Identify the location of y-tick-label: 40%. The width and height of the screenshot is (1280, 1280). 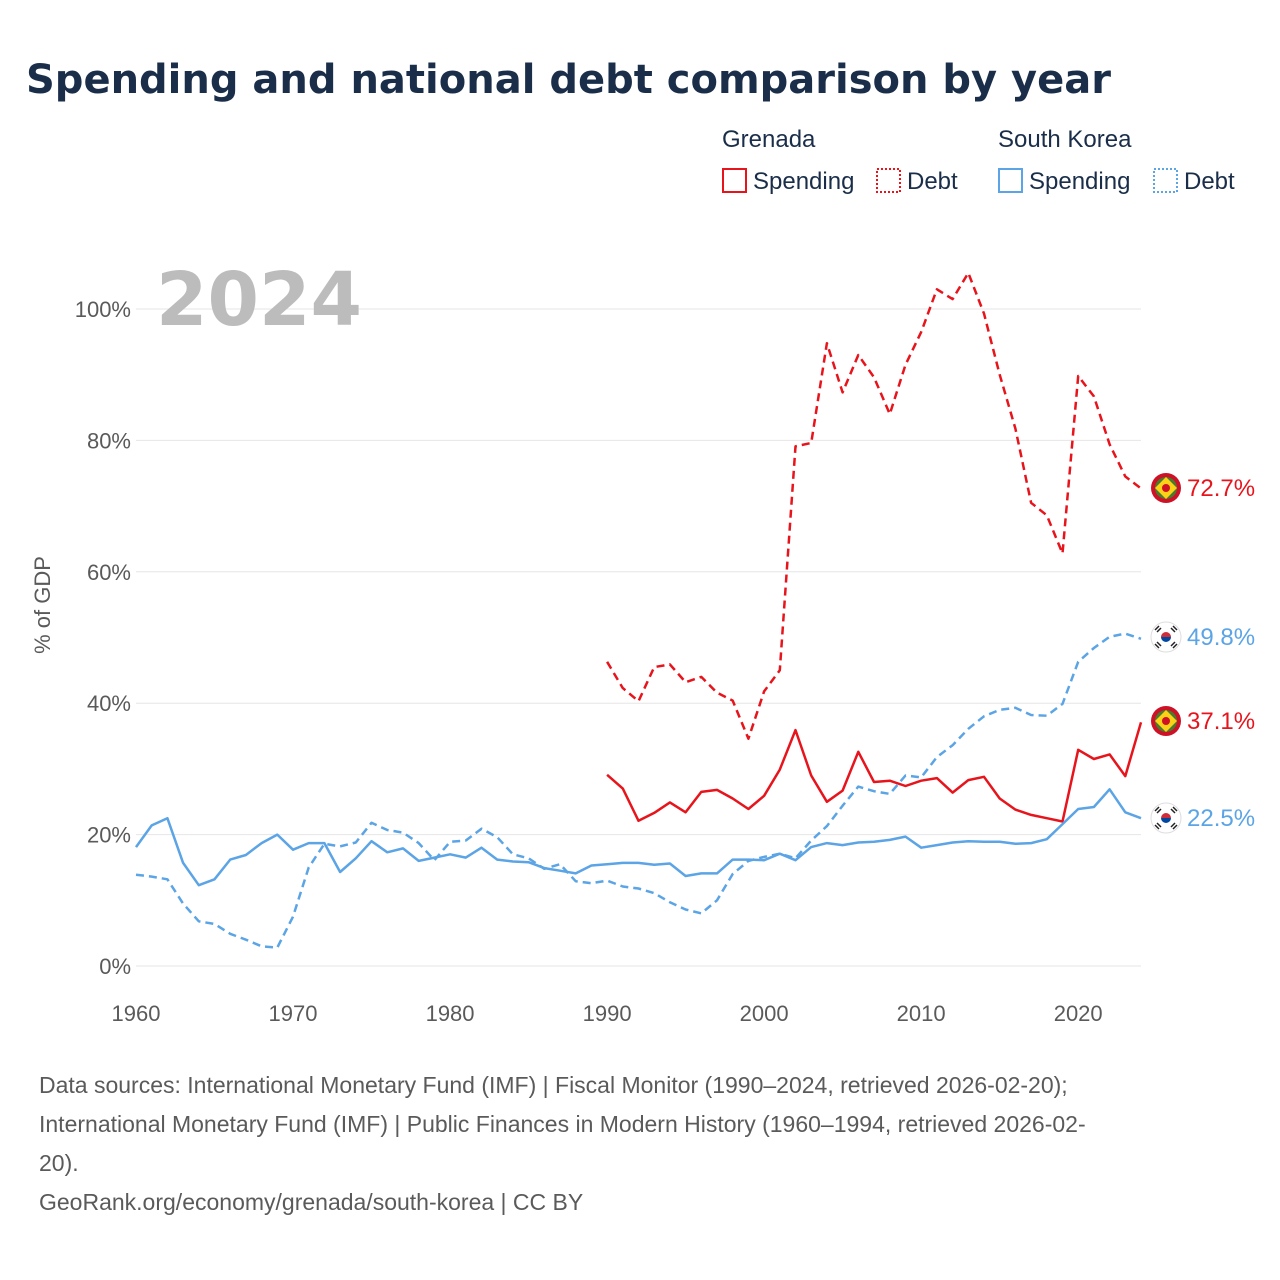
(109, 703).